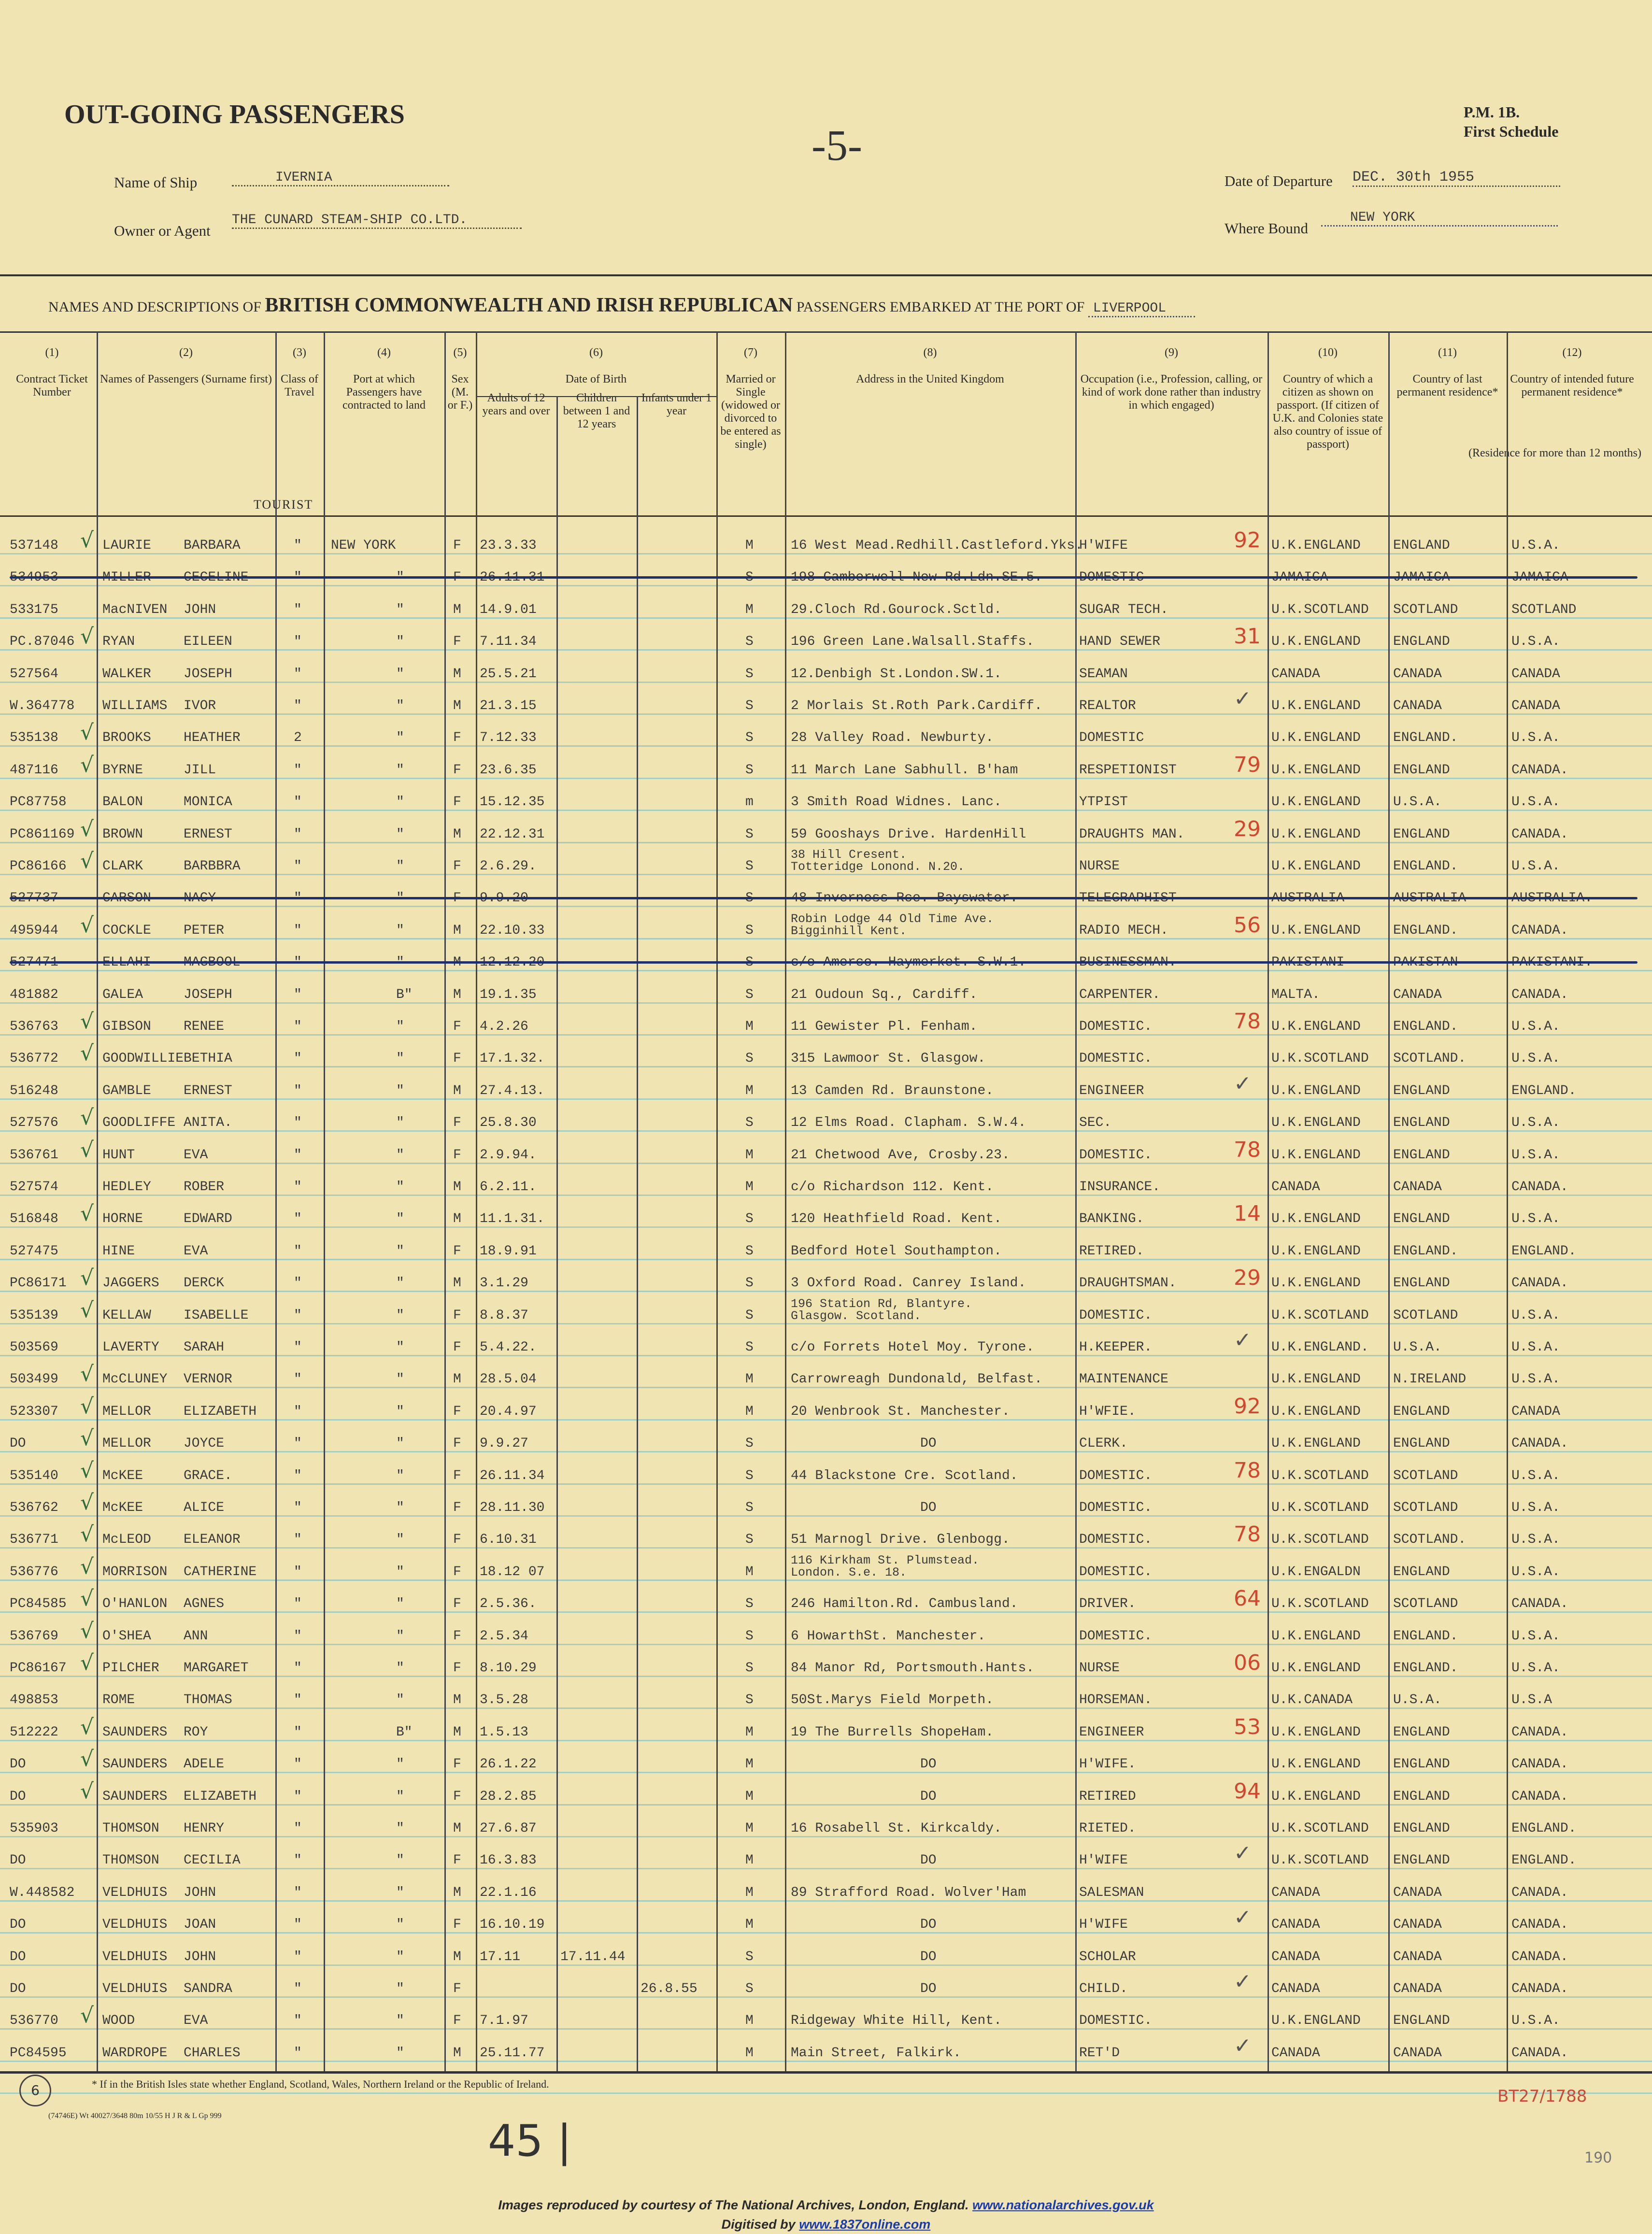  What do you see at coordinates (126, 674) in the screenshot?
I see `surname: WALKER` at bounding box center [126, 674].